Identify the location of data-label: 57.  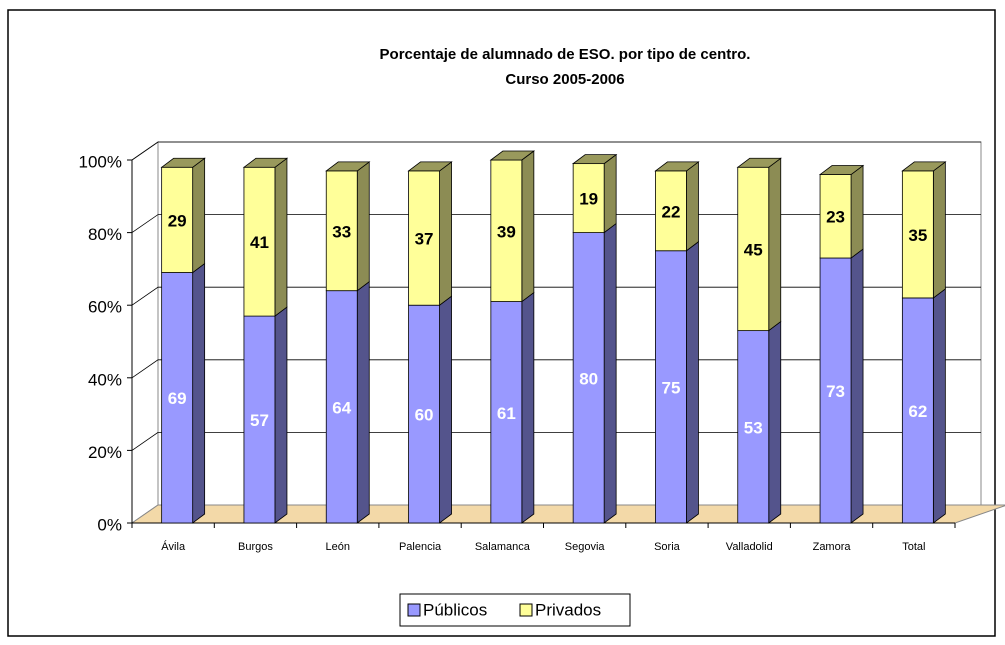
(259, 420).